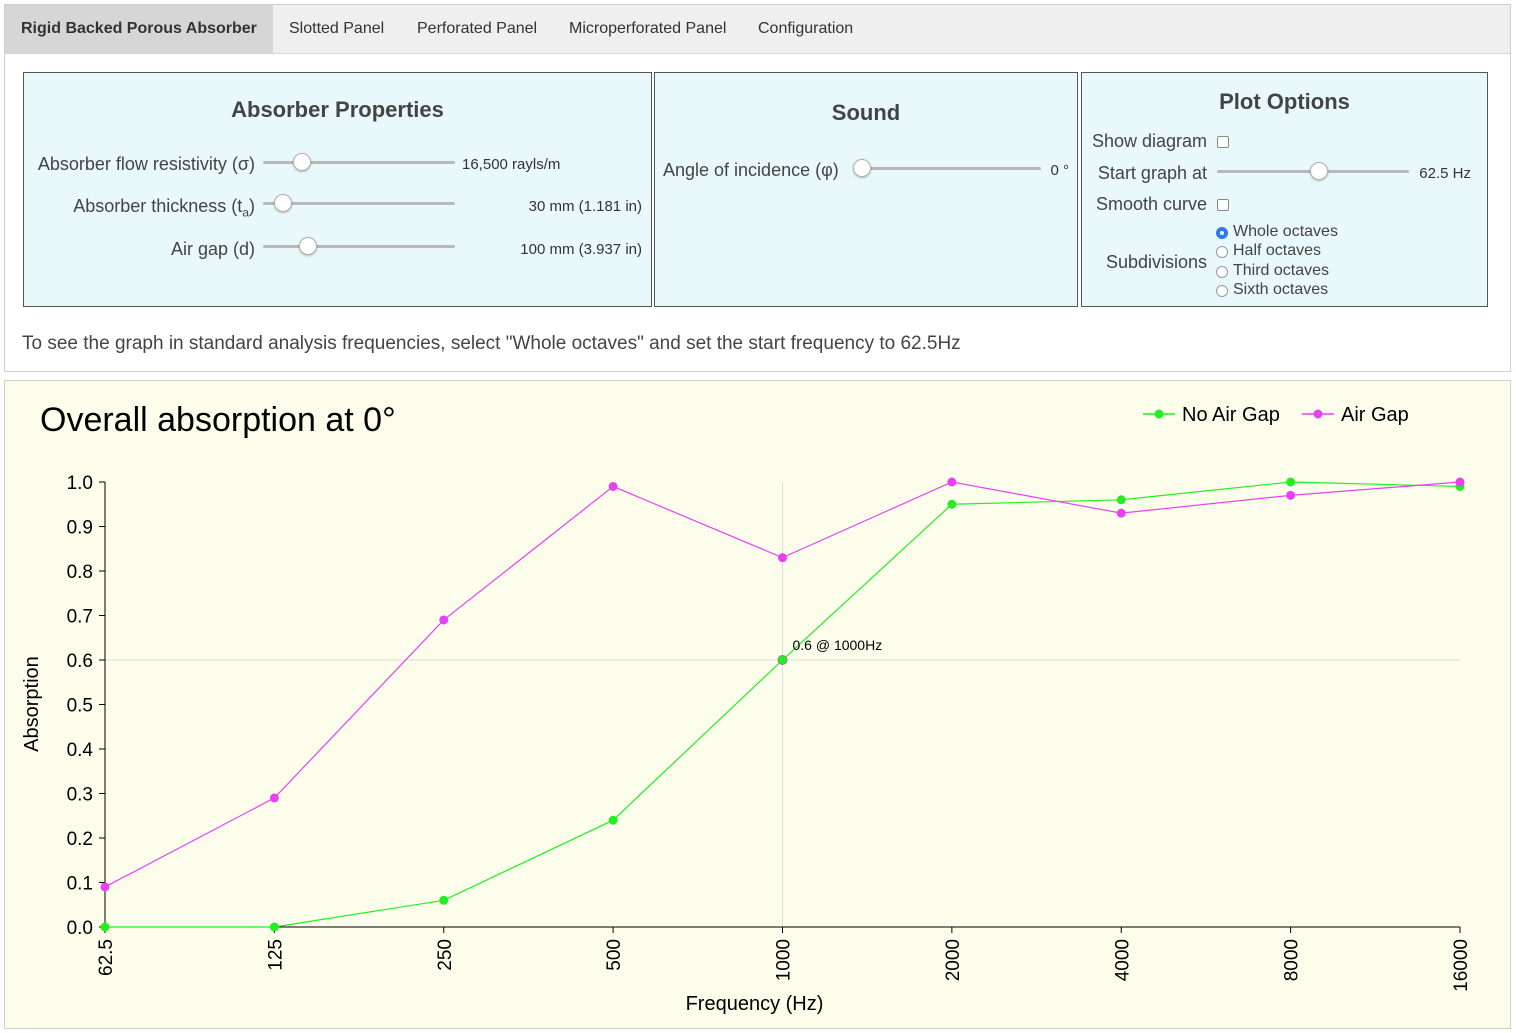 This screenshot has width=1516, height=1033. What do you see at coordinates (1277, 250) in the screenshot?
I see `radio-label-half-octaves: Half octaves` at bounding box center [1277, 250].